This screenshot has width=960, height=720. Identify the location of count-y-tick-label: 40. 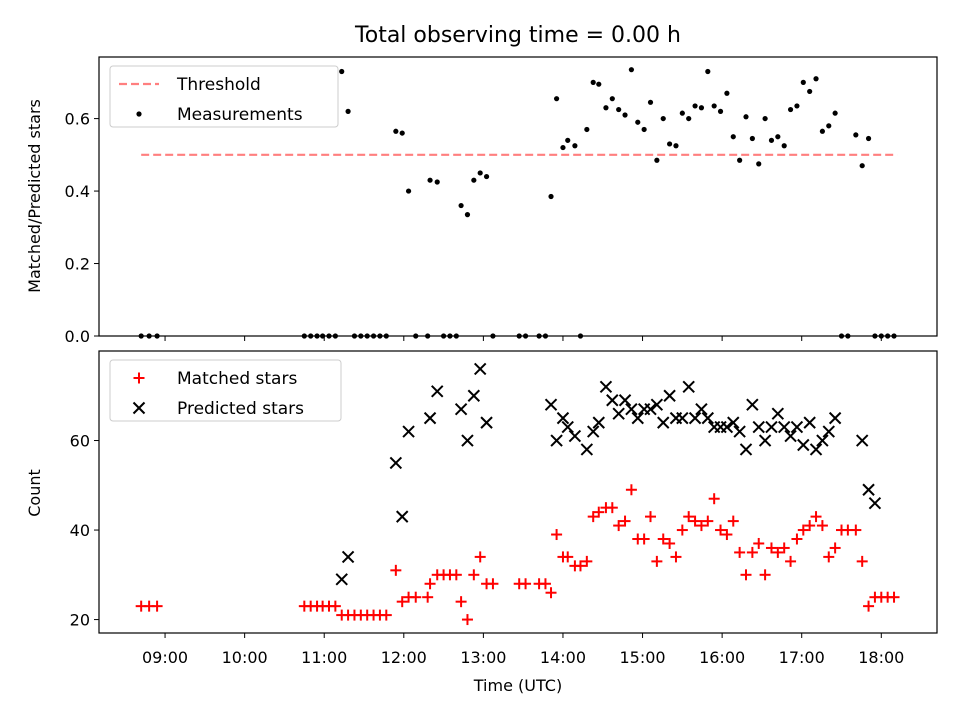
(80, 530).